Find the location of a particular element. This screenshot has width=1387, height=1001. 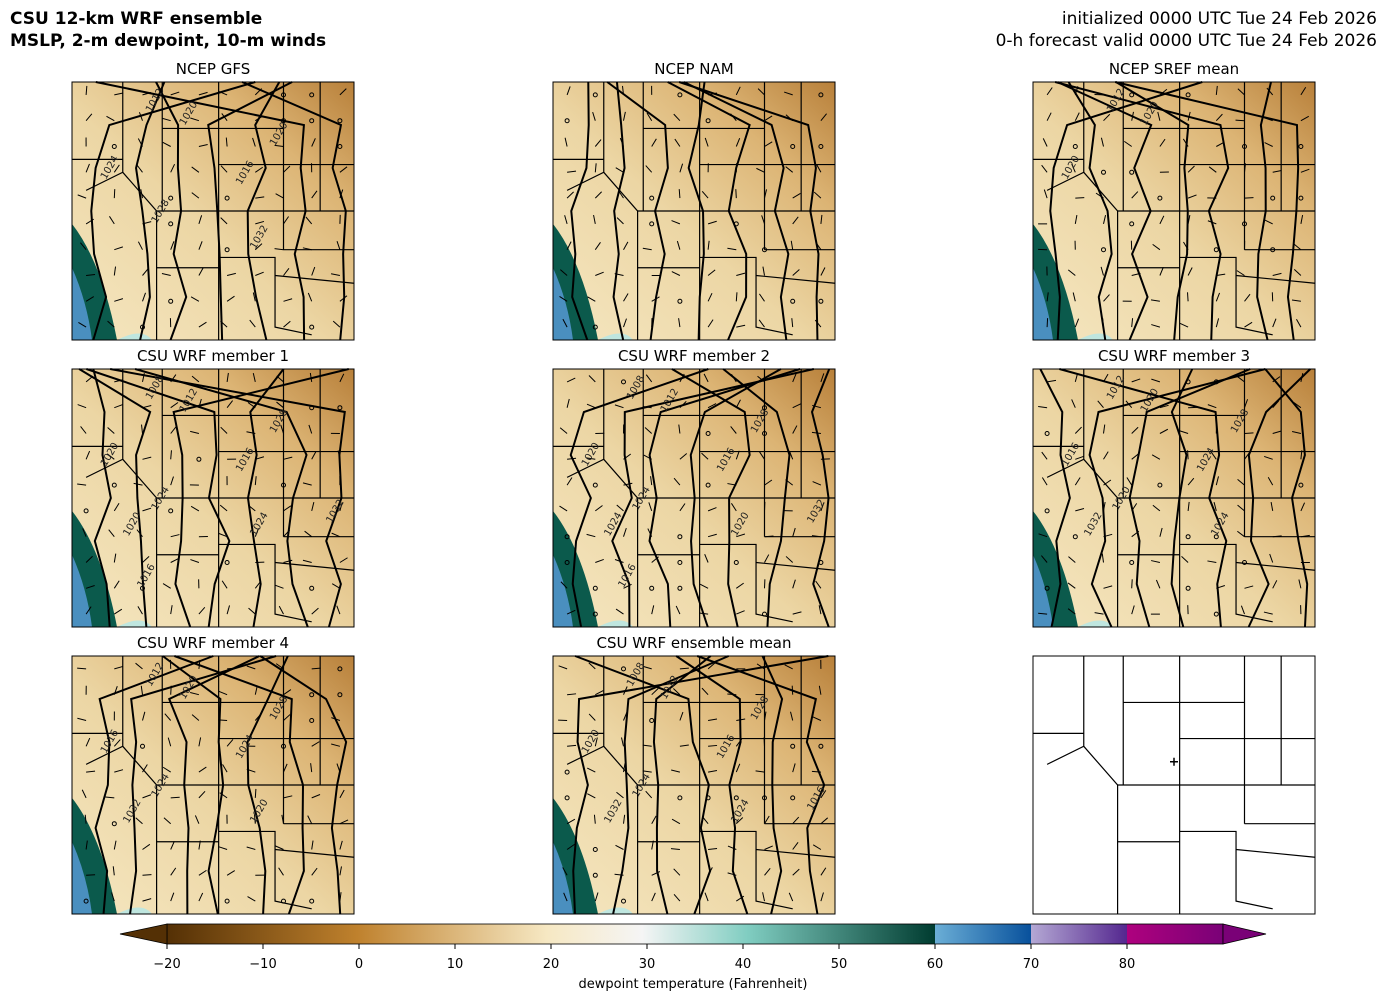

colorbar-tick-label: 0 is located at coordinates (359, 964).